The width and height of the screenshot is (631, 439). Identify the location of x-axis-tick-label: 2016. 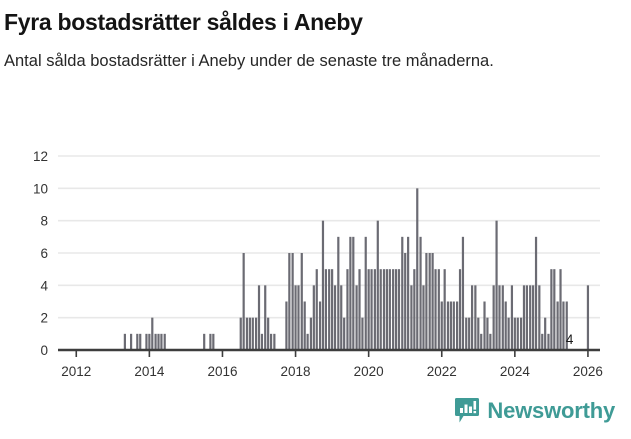
(222, 371).